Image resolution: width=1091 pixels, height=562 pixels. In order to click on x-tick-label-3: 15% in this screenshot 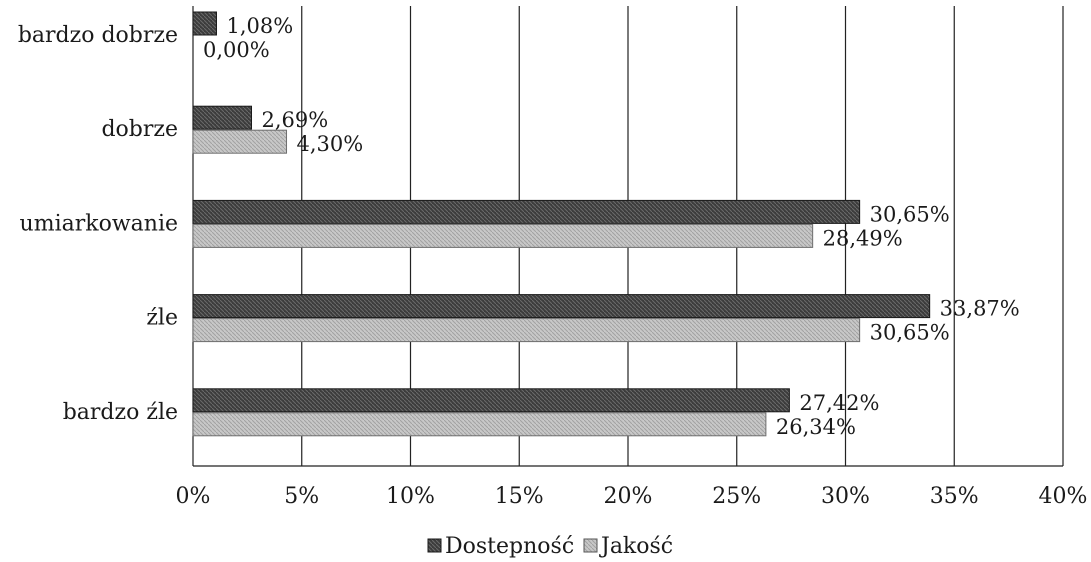, I will do `click(519, 496)`.